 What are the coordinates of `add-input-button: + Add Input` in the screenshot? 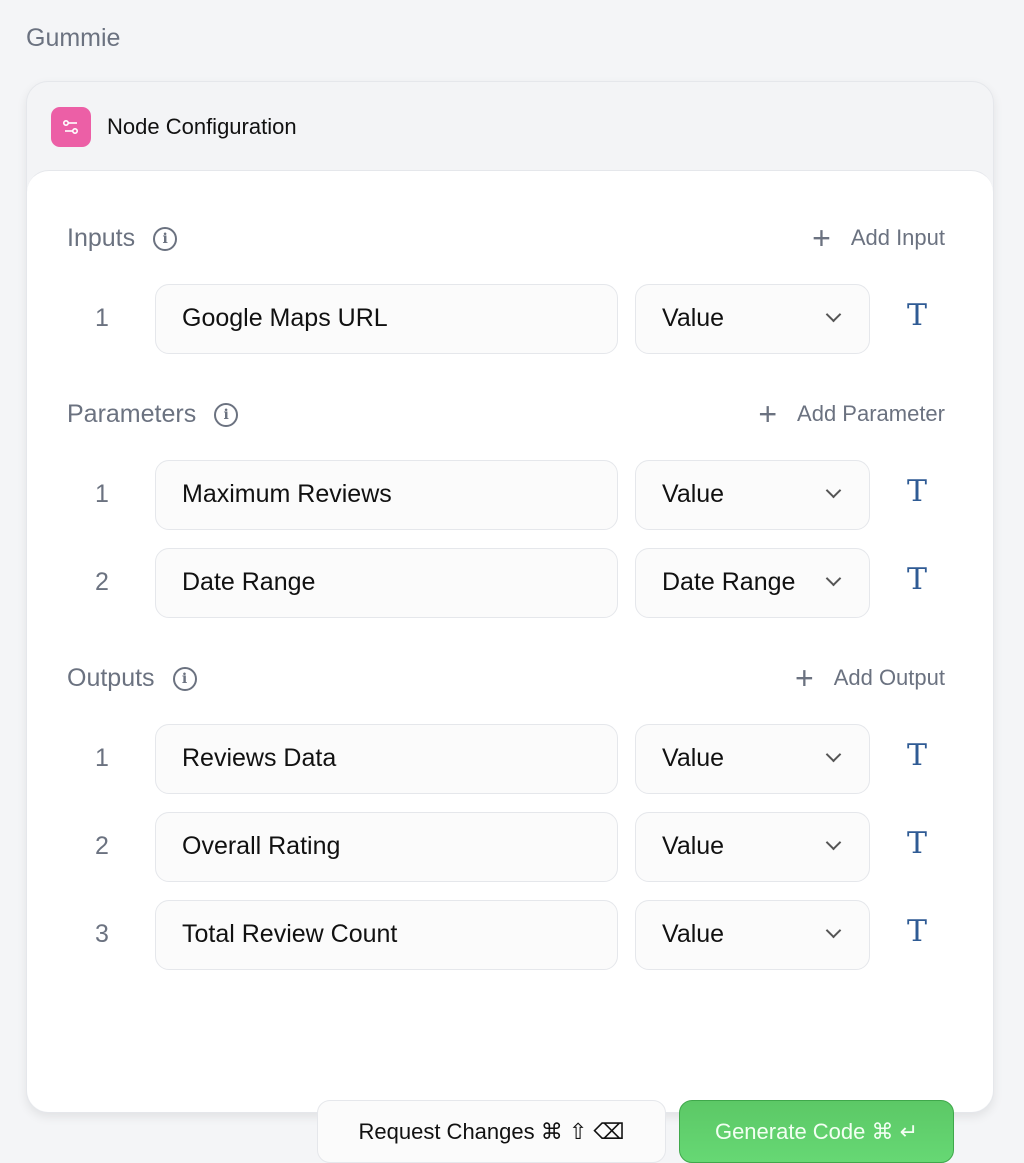 It's located at (878, 238).